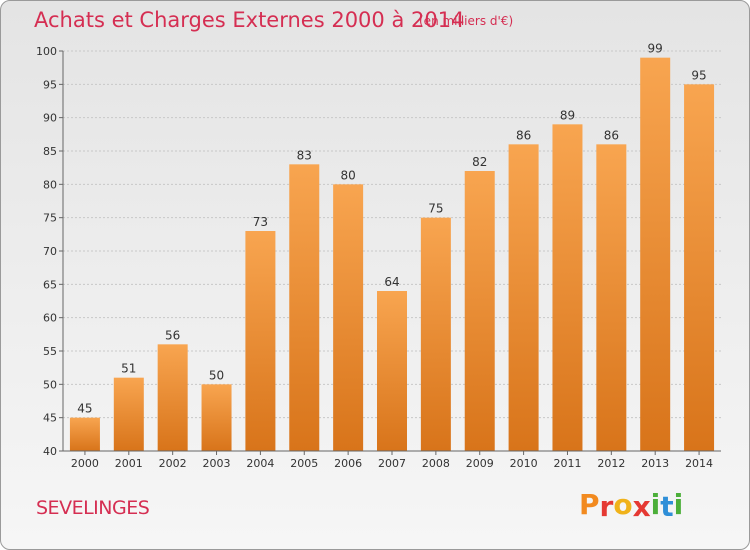  What do you see at coordinates (46, 51) in the screenshot?
I see `y-tick-label: 100` at bounding box center [46, 51].